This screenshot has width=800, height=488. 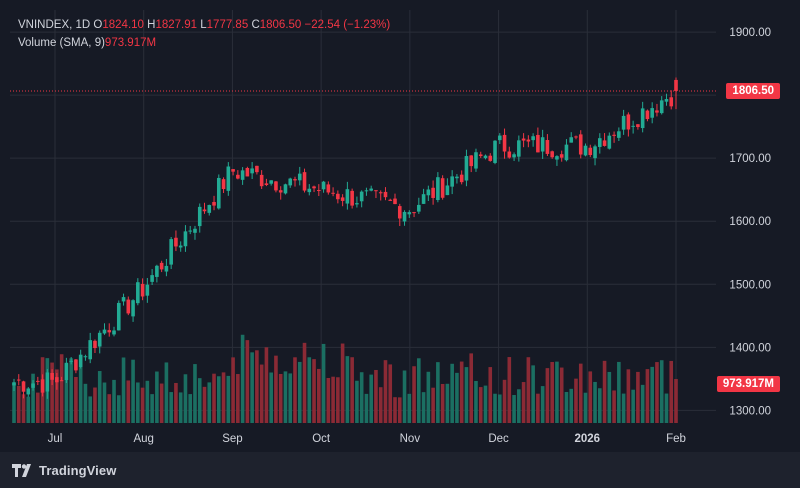 I want to click on x-tick-label: 2026, so click(x=587, y=439).